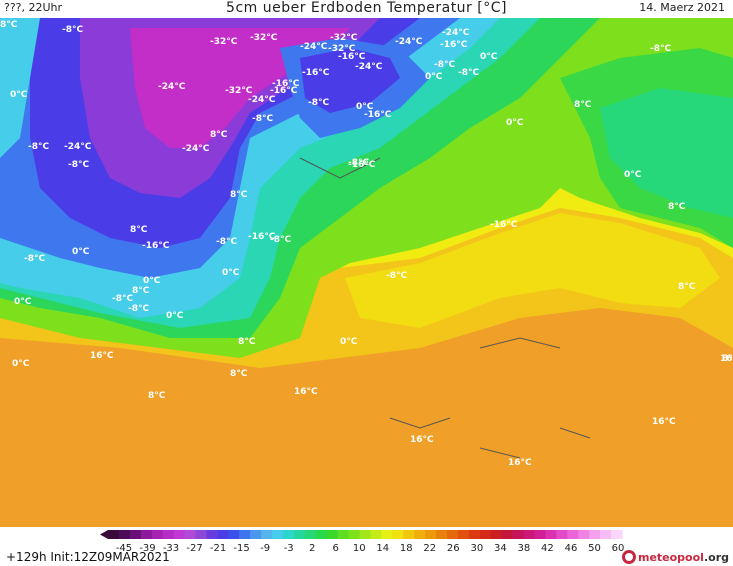 The image size is (733, 566). Describe the element at coordinates (666, 153) in the screenshot. I see `region-east-green` at that location.